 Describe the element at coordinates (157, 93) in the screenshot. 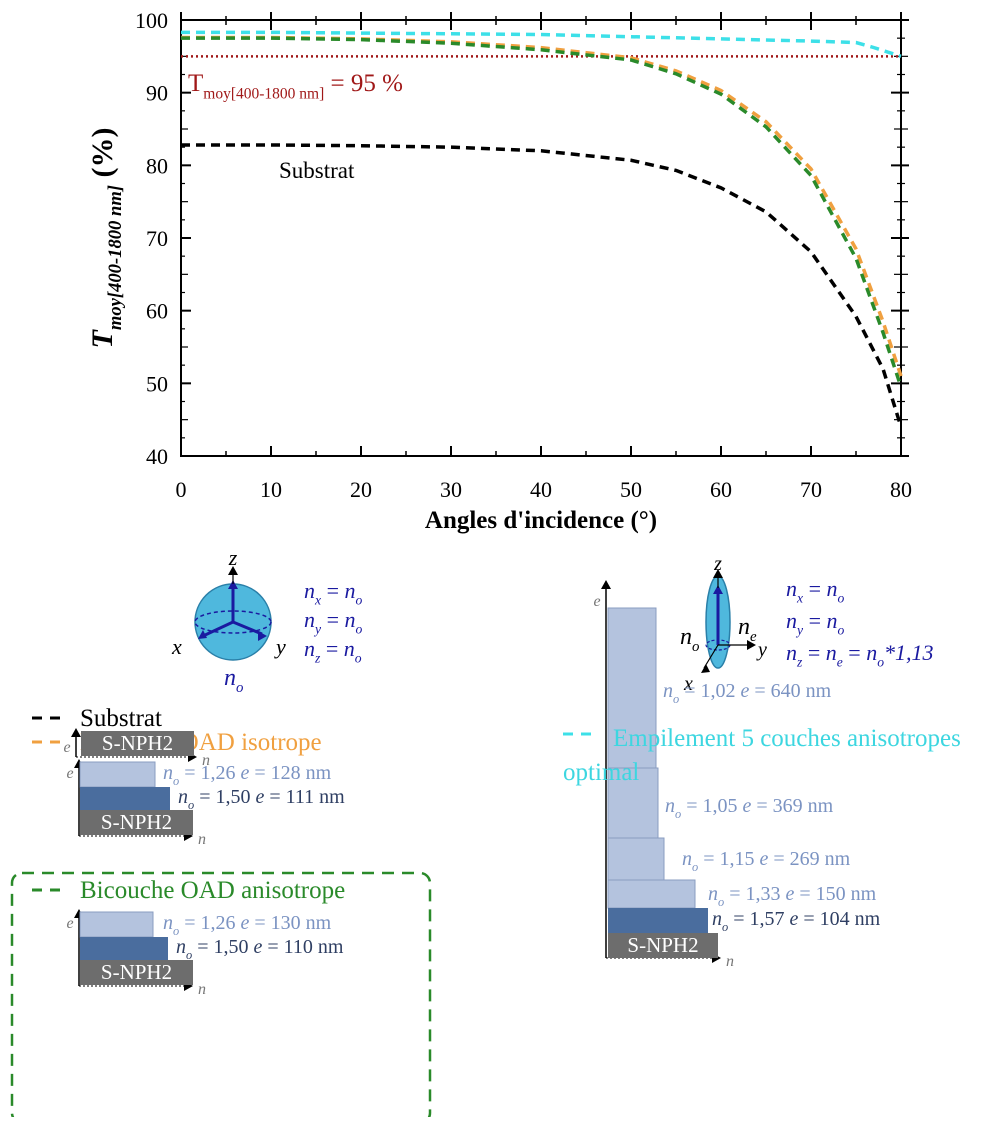

I see `y-tick-label: 90` at that location.